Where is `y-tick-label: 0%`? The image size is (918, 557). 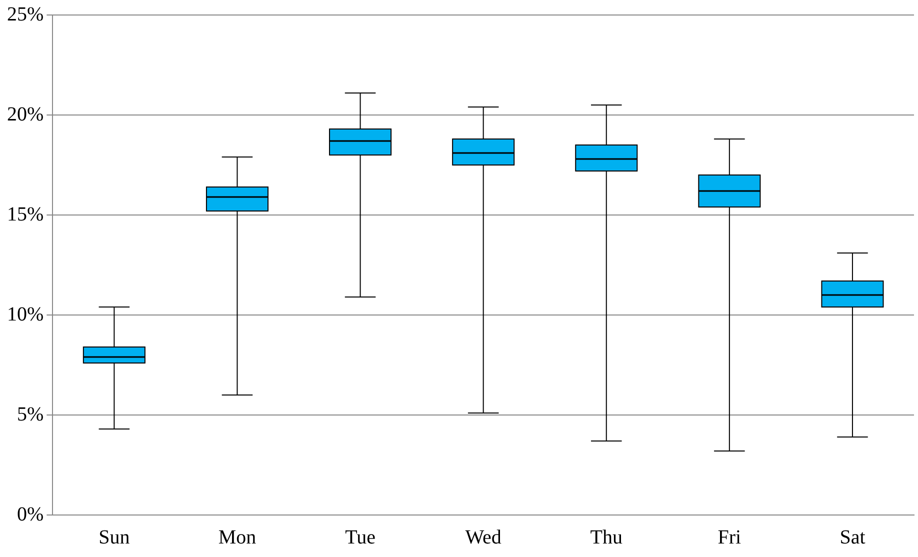
y-tick-label: 0% is located at coordinates (30, 514).